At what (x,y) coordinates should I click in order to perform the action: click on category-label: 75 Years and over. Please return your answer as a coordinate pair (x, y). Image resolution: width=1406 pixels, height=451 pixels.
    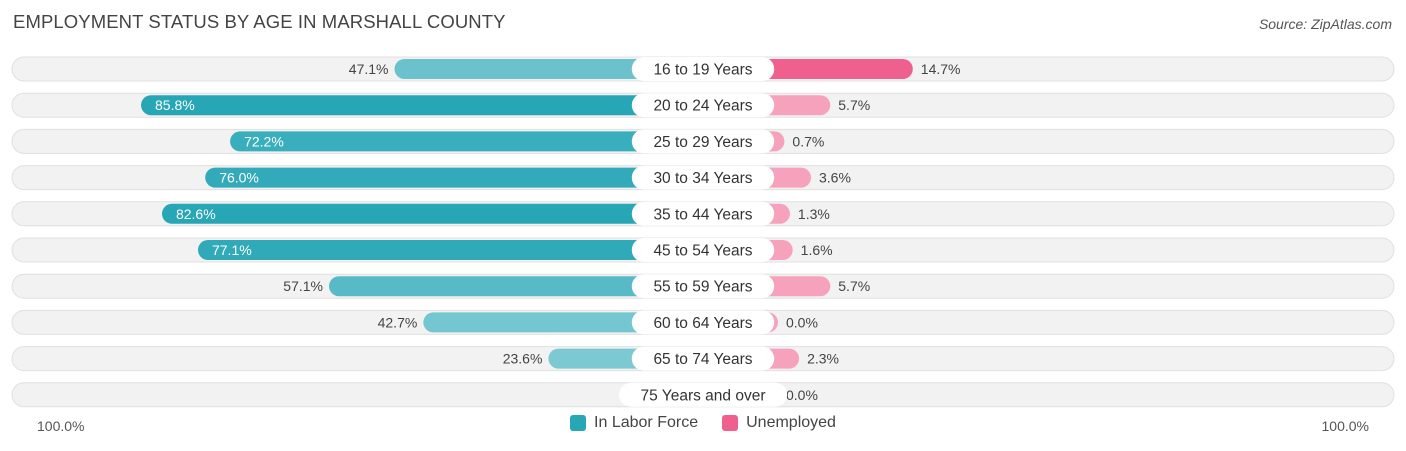
    Looking at the image, I should click on (703, 395).